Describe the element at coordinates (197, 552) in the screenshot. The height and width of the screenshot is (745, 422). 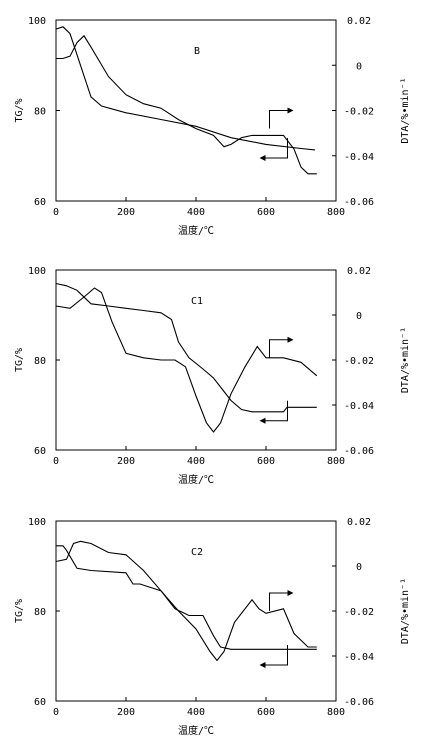
I see `panel-title: C2` at that location.